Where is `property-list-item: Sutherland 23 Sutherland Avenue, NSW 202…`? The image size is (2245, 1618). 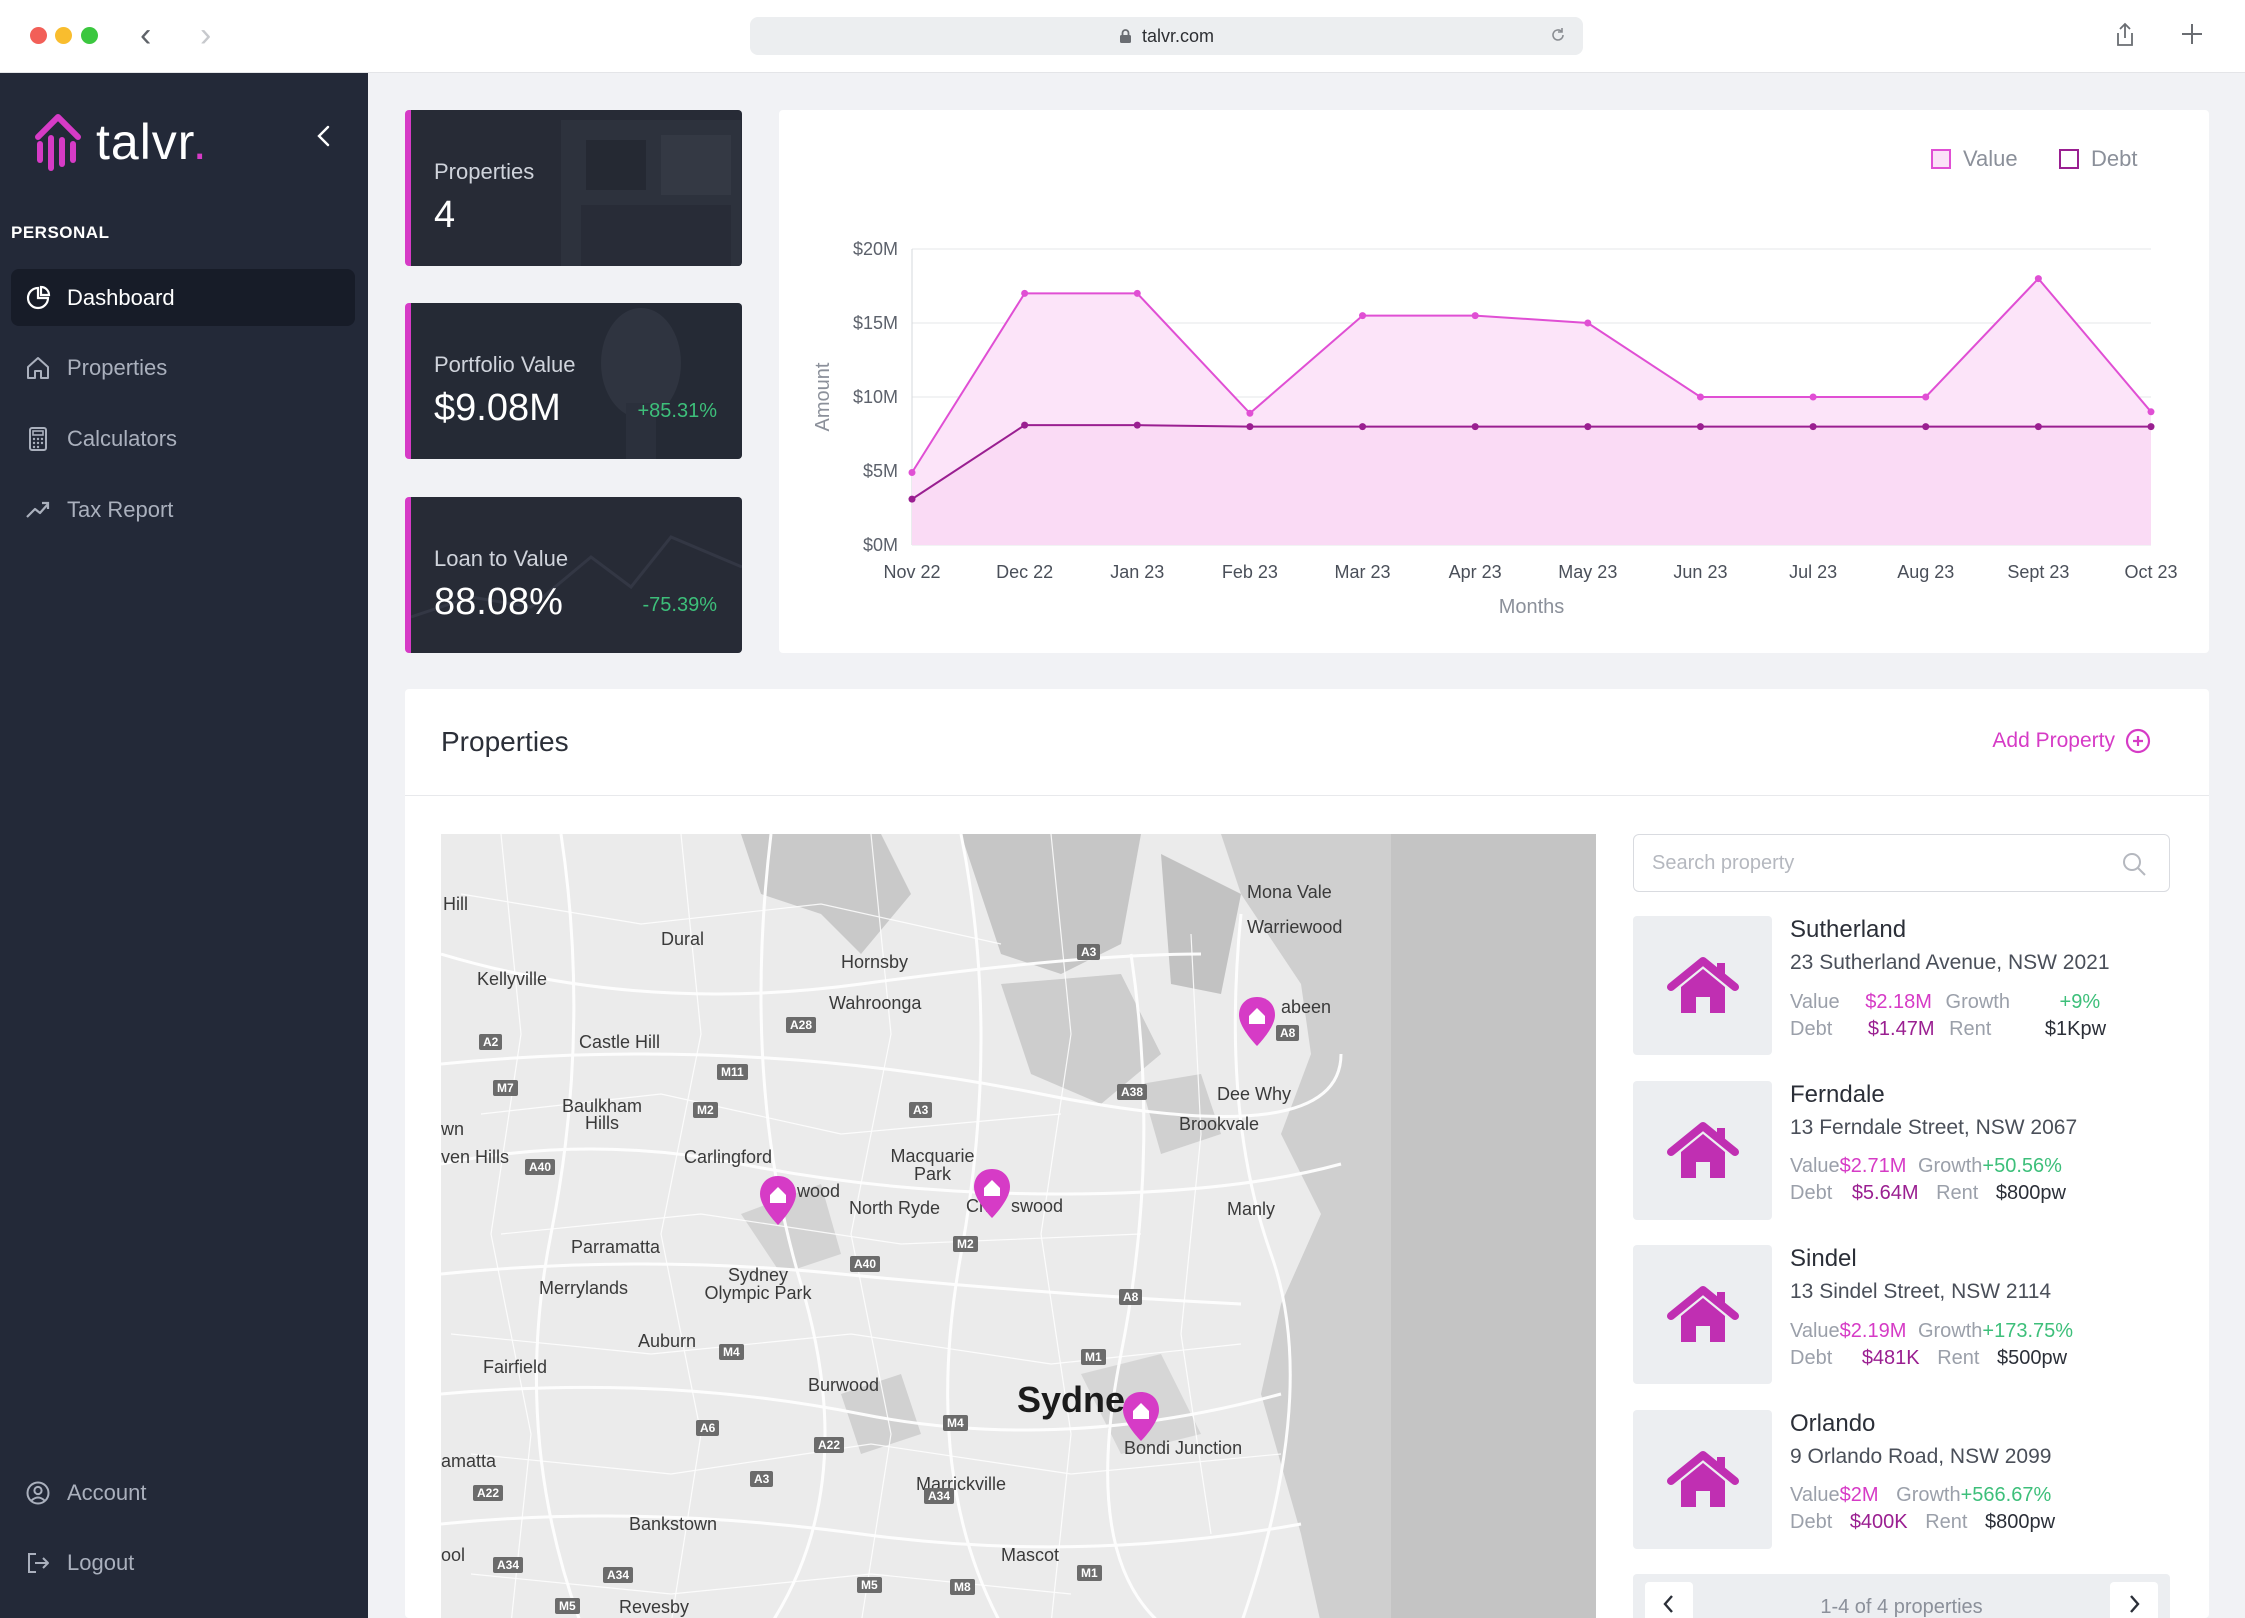 property-list-item: Sutherland 23 Sutherland Avenue, NSW 202… is located at coordinates (1903, 986).